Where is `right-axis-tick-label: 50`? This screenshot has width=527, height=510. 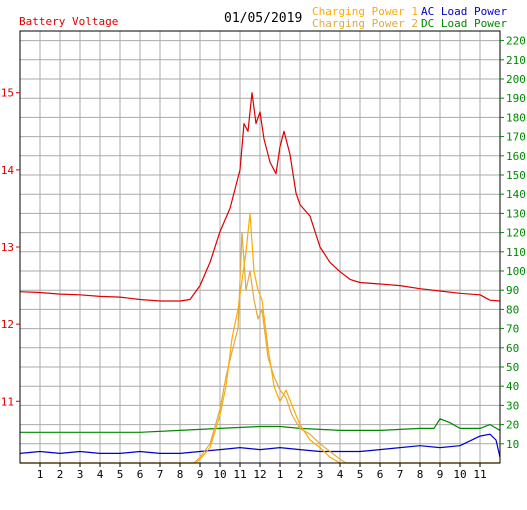
right-axis-tick-label: 50 is located at coordinates (512, 367).